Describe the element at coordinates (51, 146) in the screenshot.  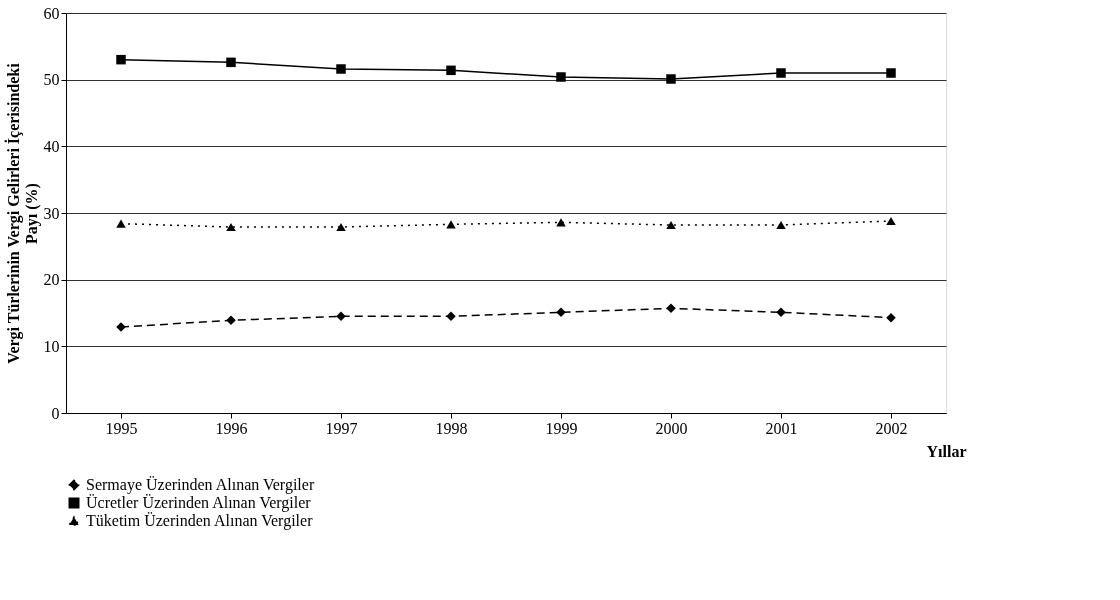
I see `y-tick-label: 40` at that location.